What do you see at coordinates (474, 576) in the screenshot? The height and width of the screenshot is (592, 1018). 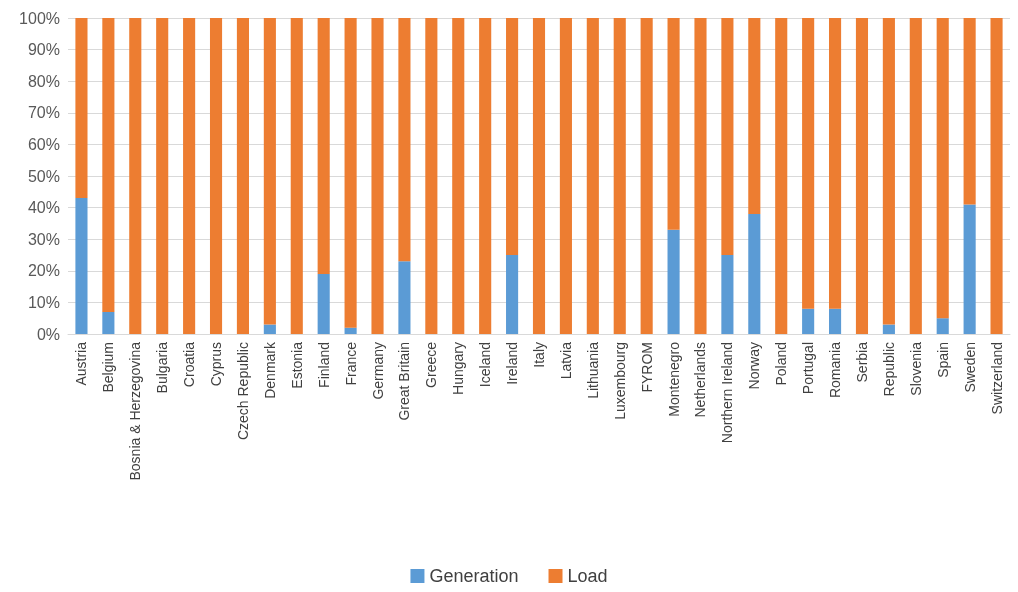 I see `legend-label: Generation` at bounding box center [474, 576].